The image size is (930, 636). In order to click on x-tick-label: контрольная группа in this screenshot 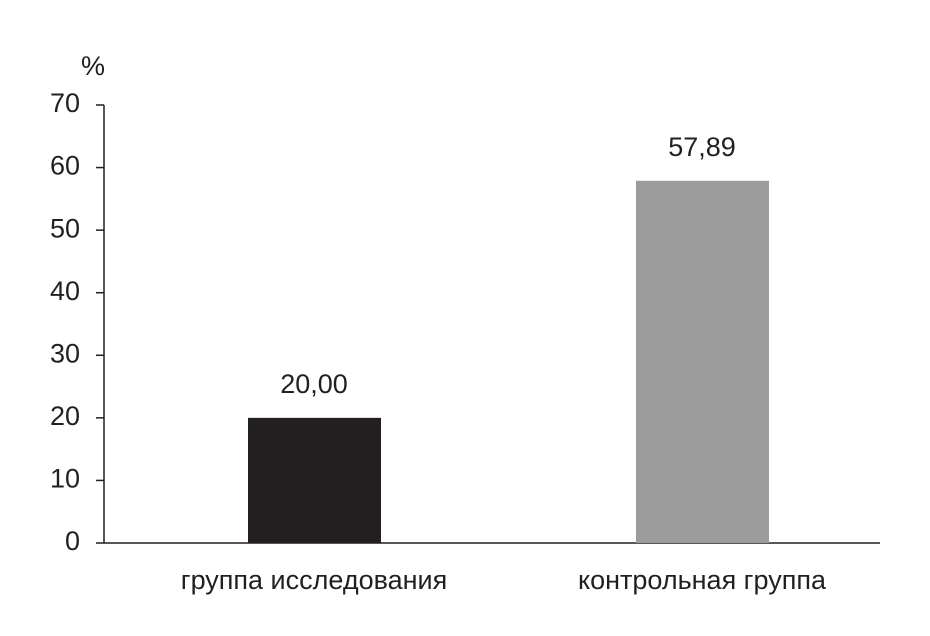, I will do `click(702, 580)`.